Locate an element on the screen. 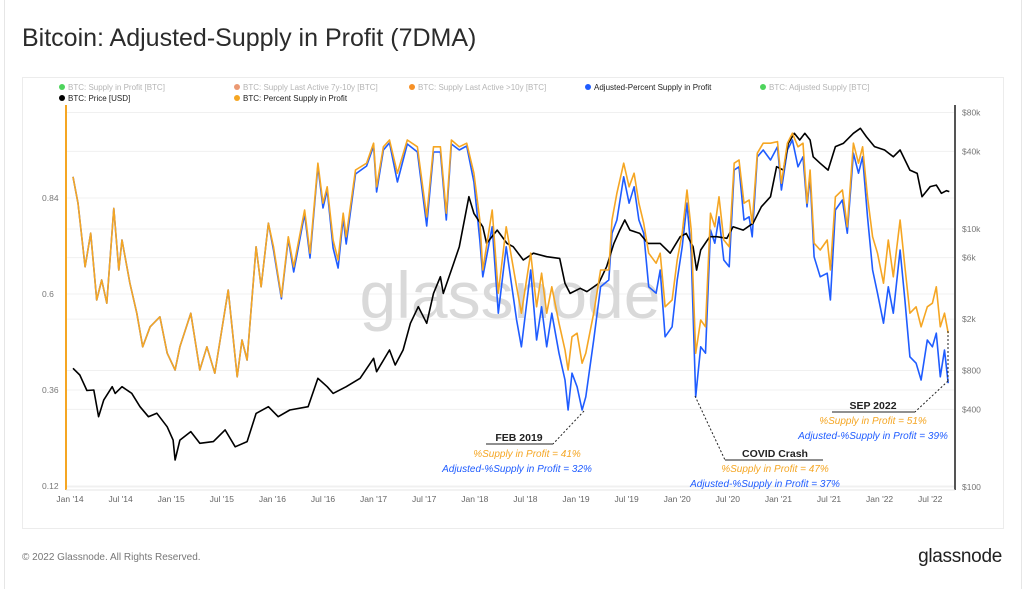 Image resolution: width=1024 pixels, height=589 pixels. legend-label: BTC: Percent Supply in Profit is located at coordinates (295, 98).